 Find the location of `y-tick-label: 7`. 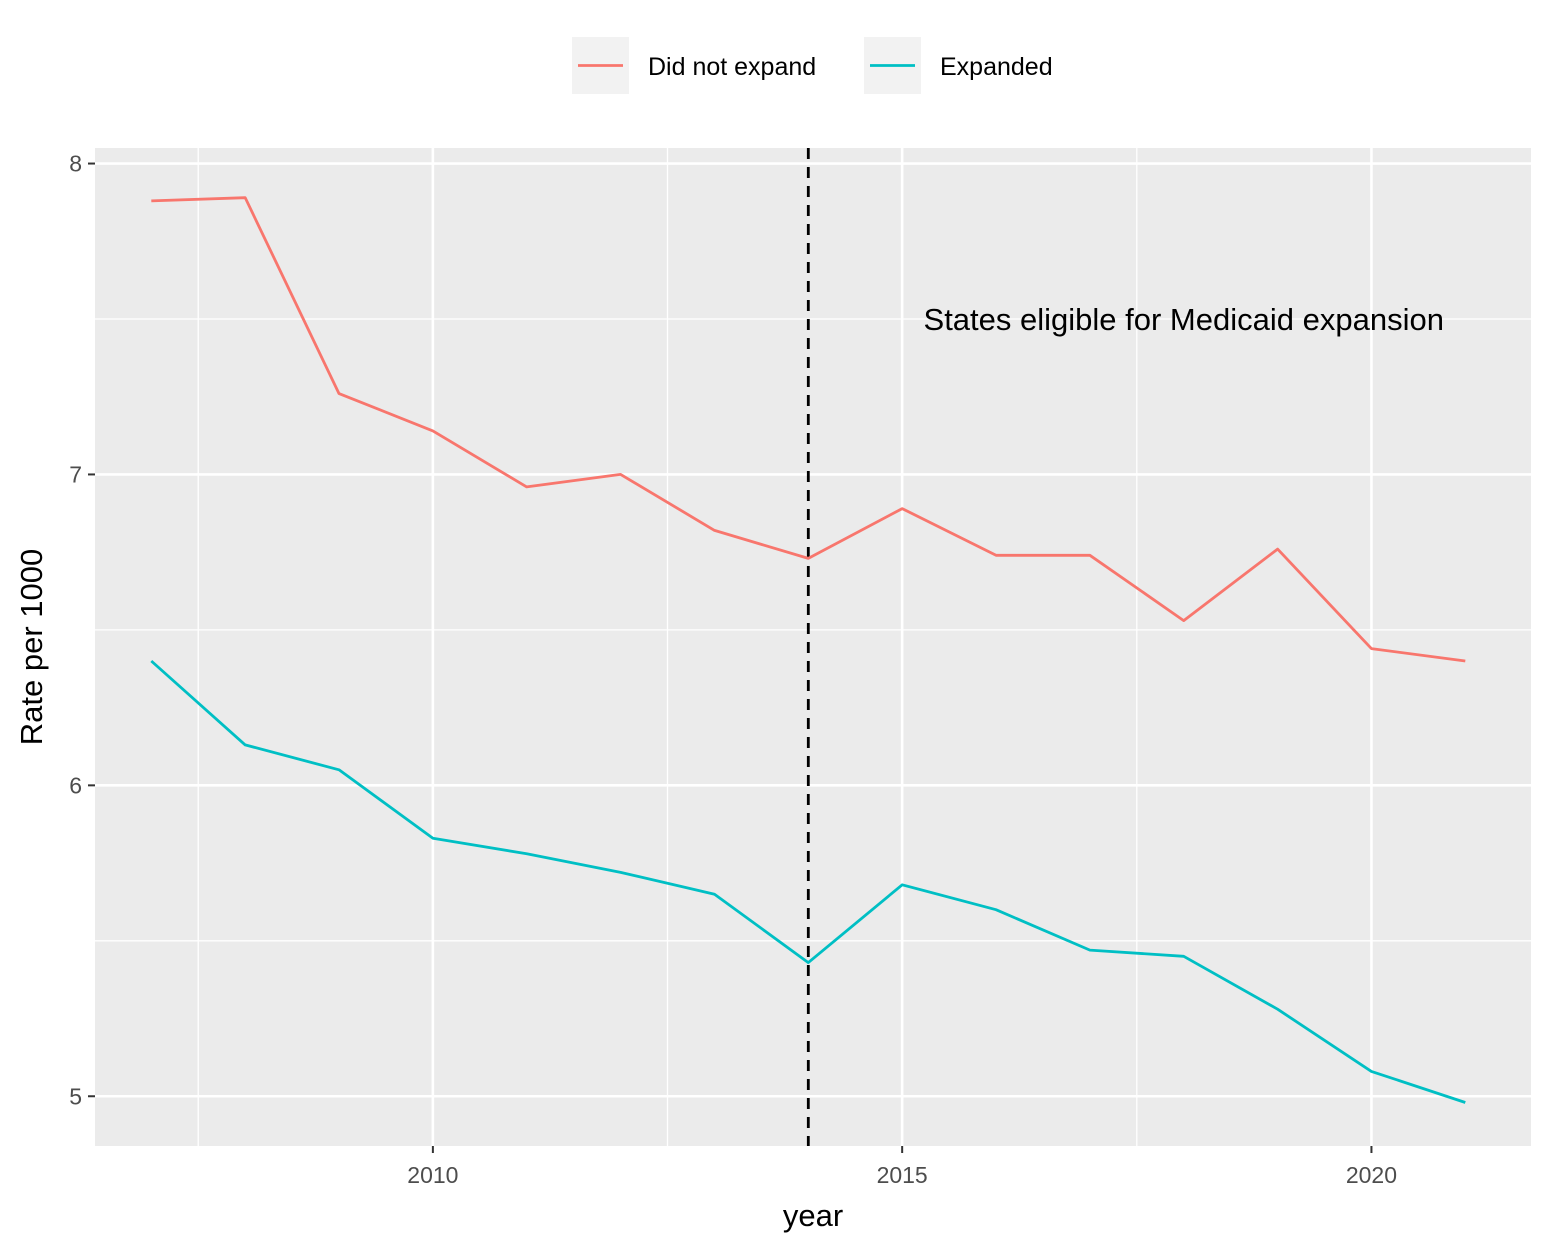

y-tick-label: 7 is located at coordinates (75, 474).